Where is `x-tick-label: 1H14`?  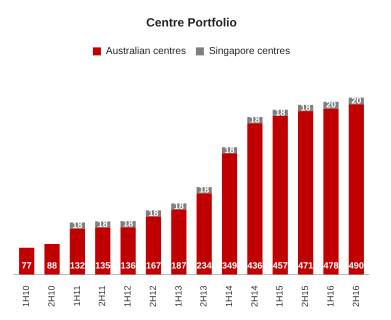
x-tick-label: 1H14 is located at coordinates (229, 296).